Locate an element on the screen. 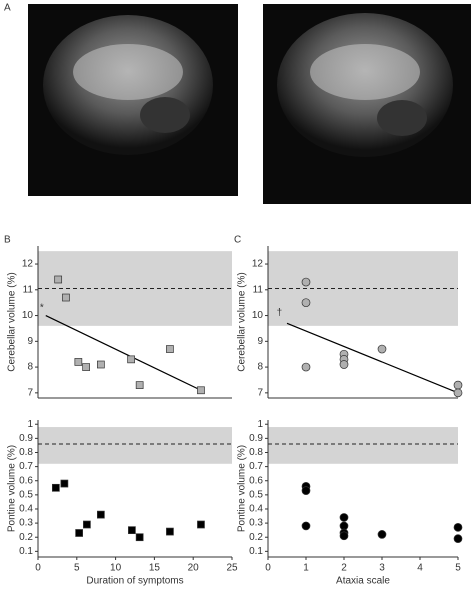 The image size is (474, 591). annotation: * is located at coordinates (42, 307).